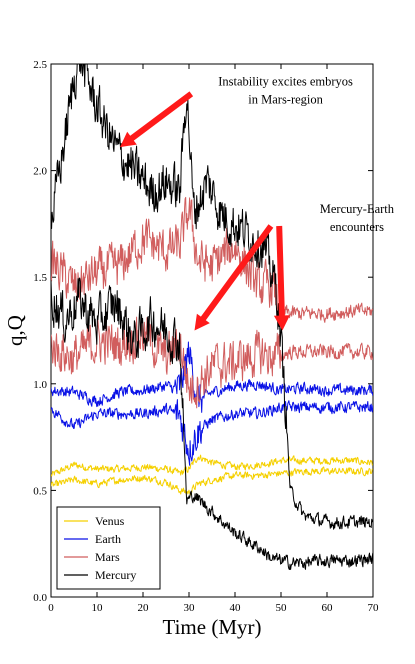 The height and width of the screenshot is (664, 415). What do you see at coordinates (40, 278) in the screenshot?
I see `y-tick-label: 1.5` at bounding box center [40, 278].